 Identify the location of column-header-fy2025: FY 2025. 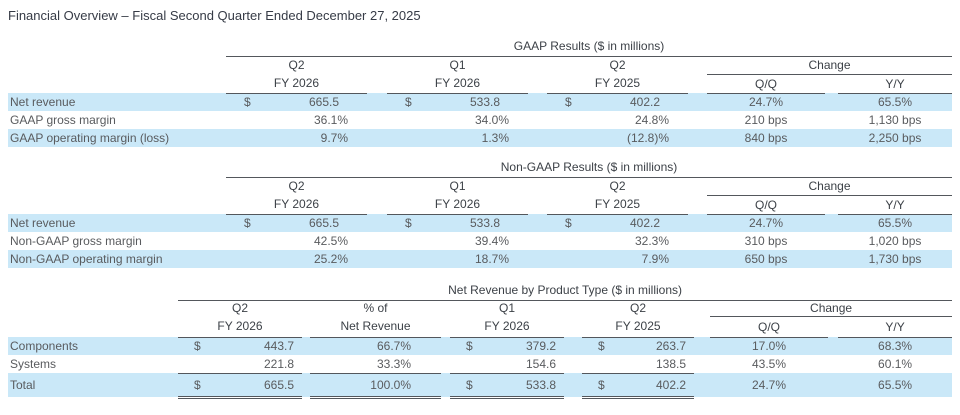
(617, 84).